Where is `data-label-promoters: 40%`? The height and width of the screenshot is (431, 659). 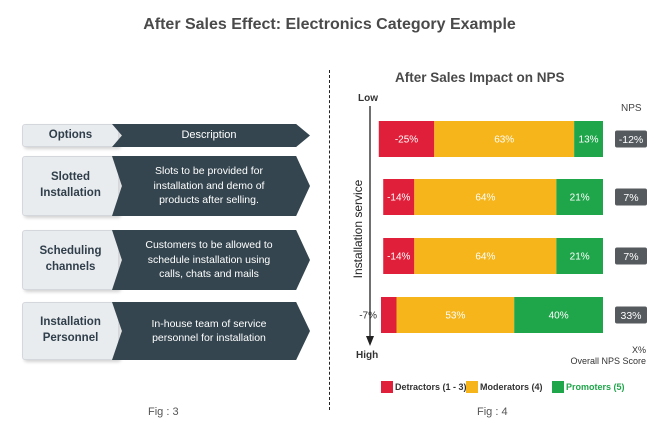 data-label-promoters: 40% is located at coordinates (559, 316).